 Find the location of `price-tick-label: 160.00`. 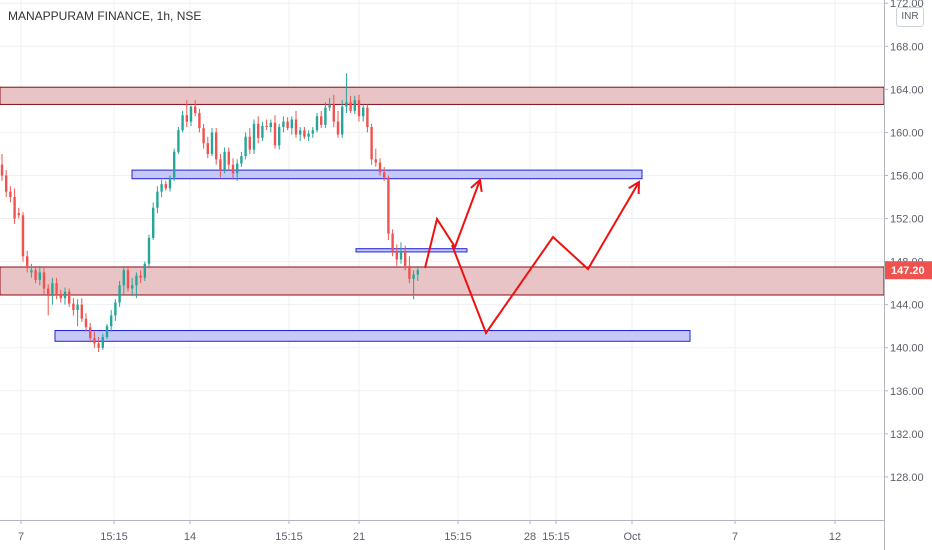

price-tick-label: 160.00 is located at coordinates (907, 133).